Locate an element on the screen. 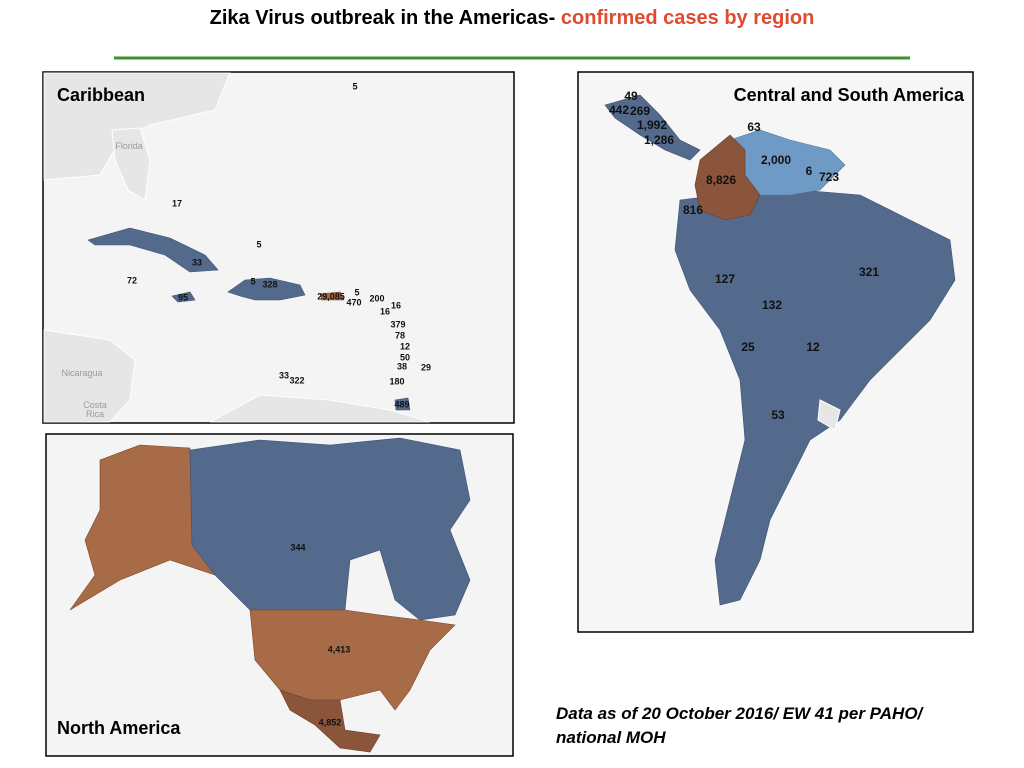  case-label: 29 is located at coordinates (426, 367).